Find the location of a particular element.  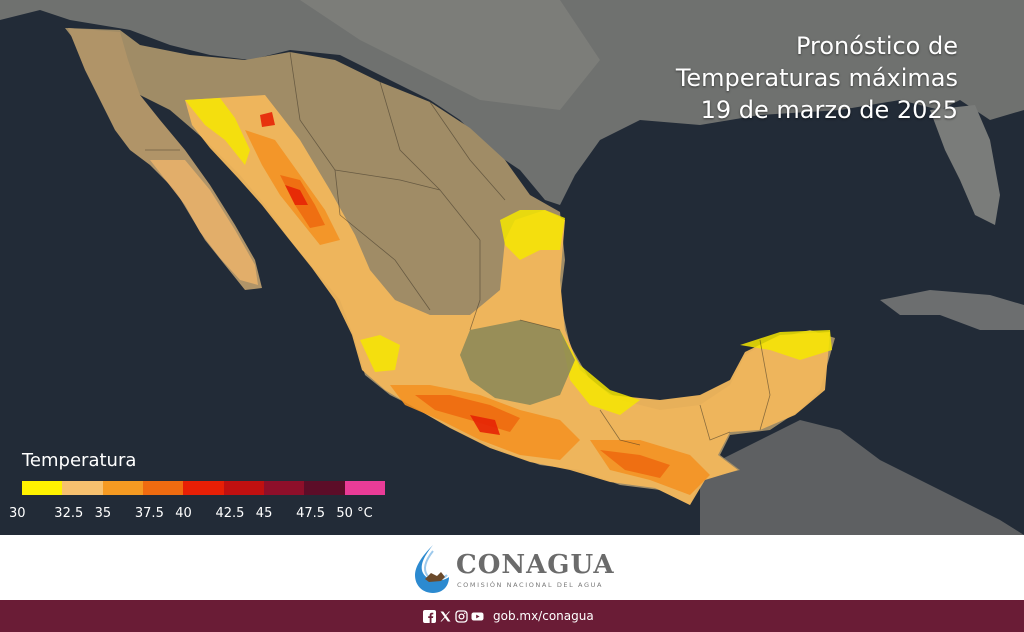

social-links: gob.mx/conagua is located at coordinates (508, 616).